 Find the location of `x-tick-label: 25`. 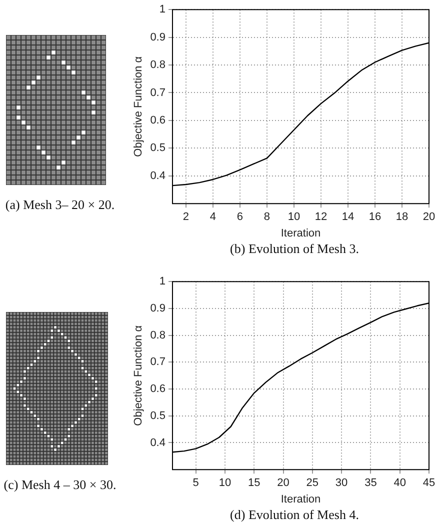

x-tick-label: 25 is located at coordinates (312, 483).